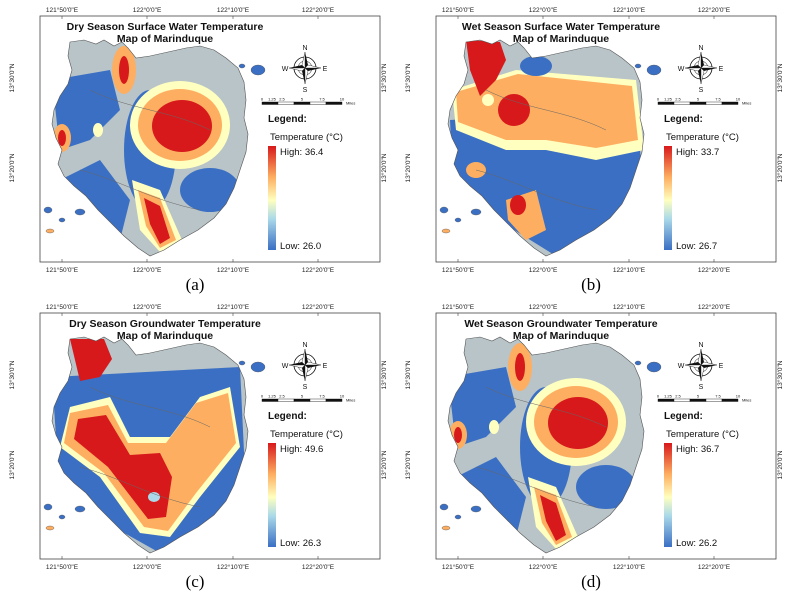  Describe the element at coordinates (721, 366) in the screenshot. I see `compass-e: E` at that location.